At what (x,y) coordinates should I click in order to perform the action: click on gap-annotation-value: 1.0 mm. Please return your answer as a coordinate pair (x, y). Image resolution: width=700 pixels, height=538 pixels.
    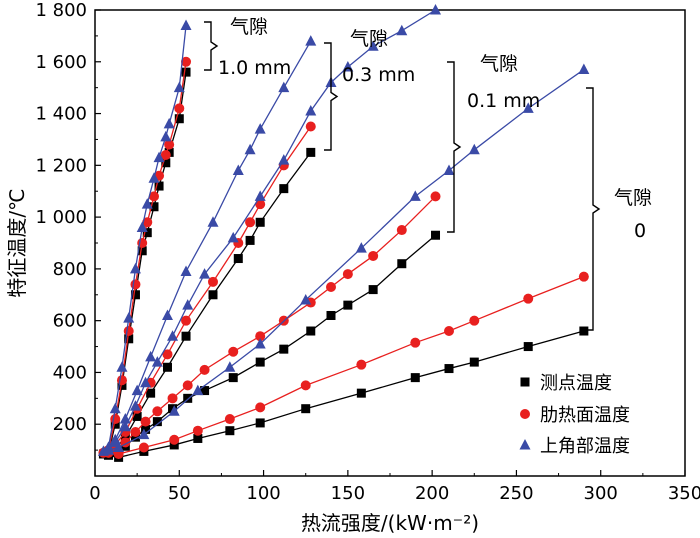
    Looking at the image, I should click on (254, 68).